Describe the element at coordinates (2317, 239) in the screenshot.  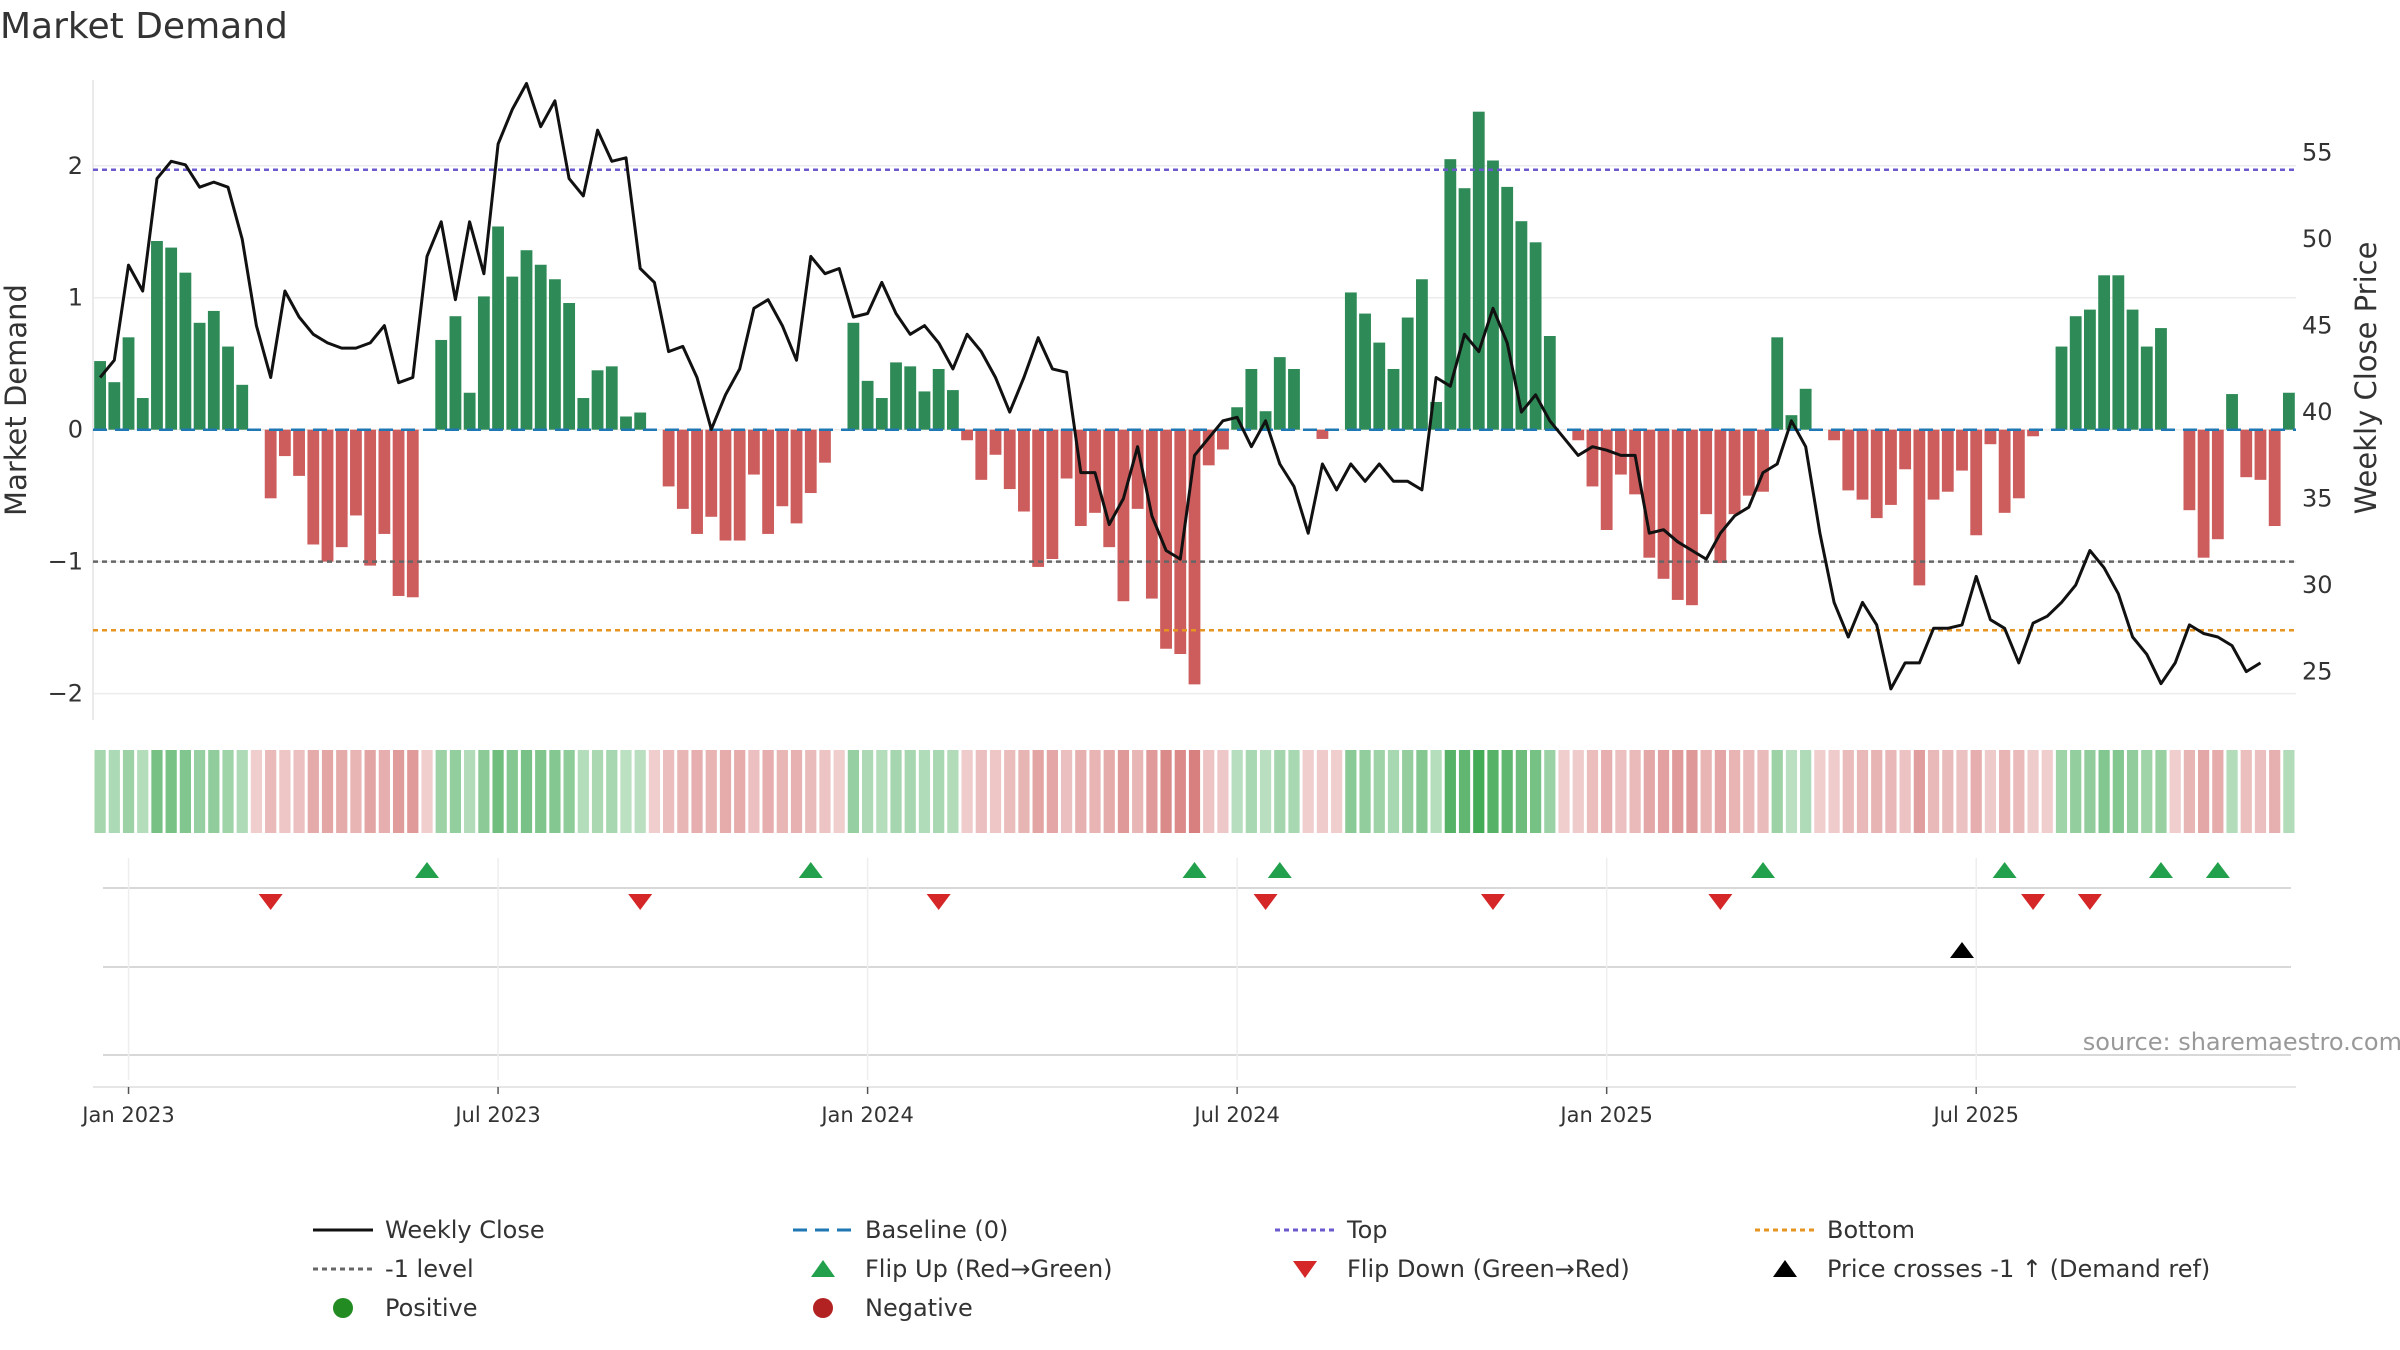
I see `y2-tick-label: 50` at that location.